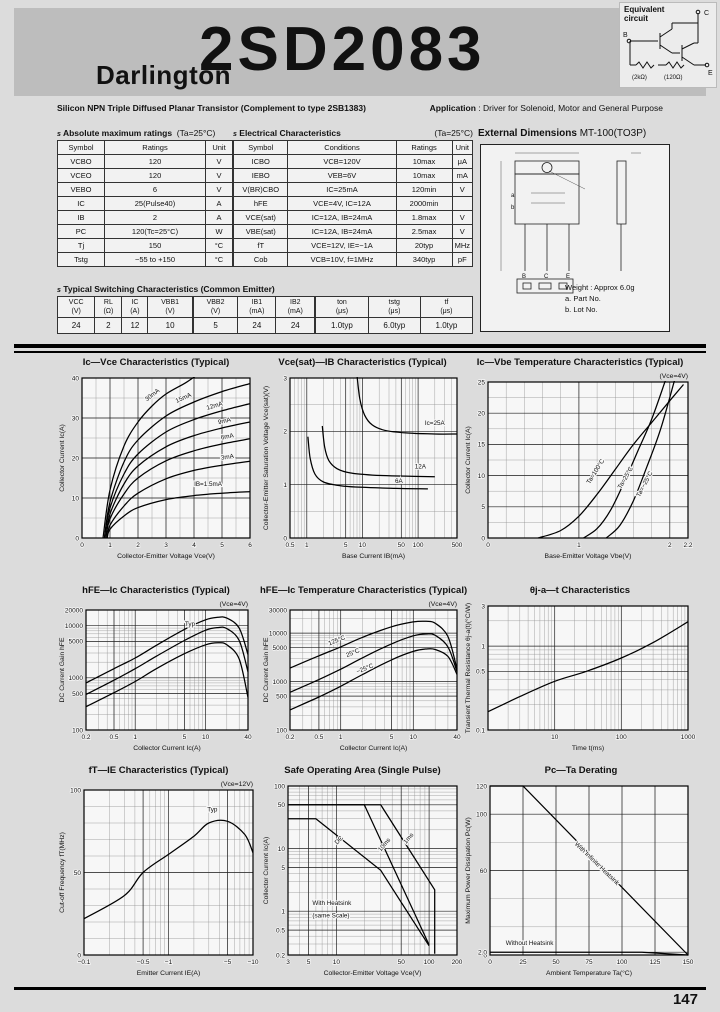 Image resolution: width=720 pixels, height=1012 pixels. Describe the element at coordinates (215, 325) in the screenshot. I see `table-cell: 5` at that location.